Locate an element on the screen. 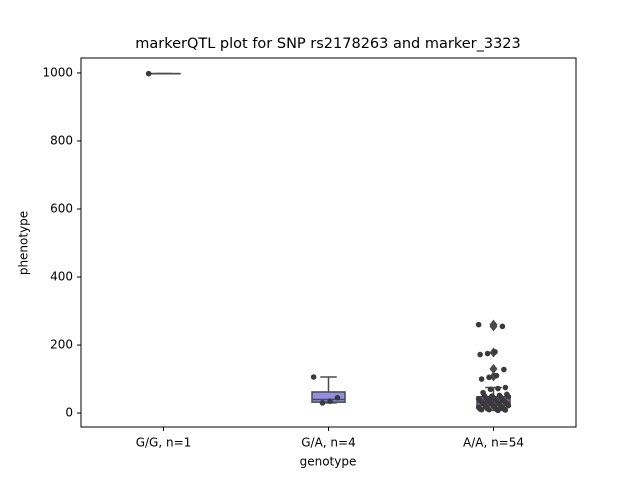 The image size is (640, 480). y-tick-label: 1000 is located at coordinates (57, 72).